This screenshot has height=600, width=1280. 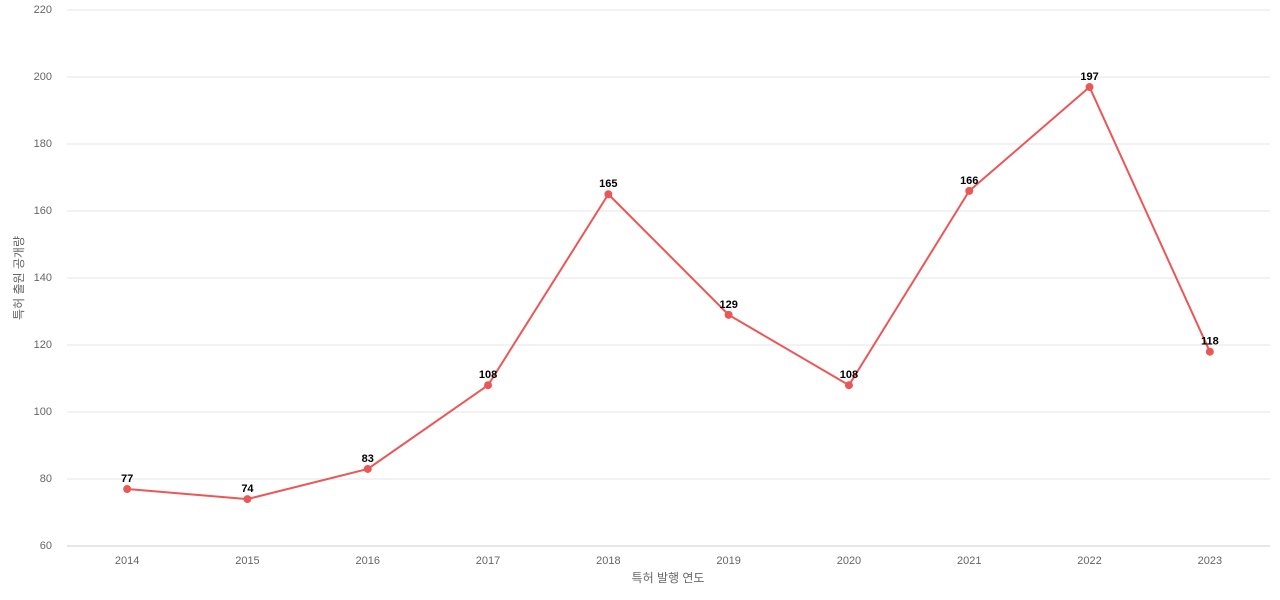 What do you see at coordinates (368, 561) in the screenshot?
I see `x-tick-label: 2016` at bounding box center [368, 561].